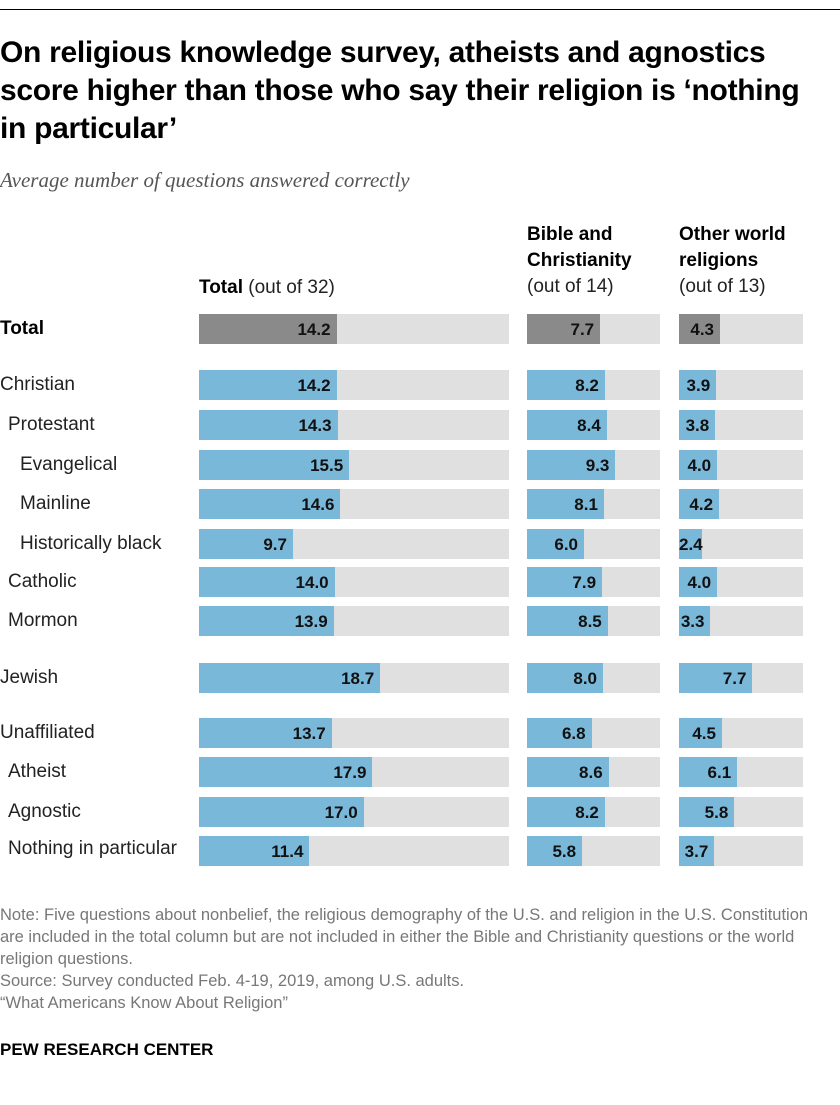 This screenshot has height=1105, width=840. Describe the element at coordinates (37, 384) in the screenshot. I see `row-label: Christian` at that location.